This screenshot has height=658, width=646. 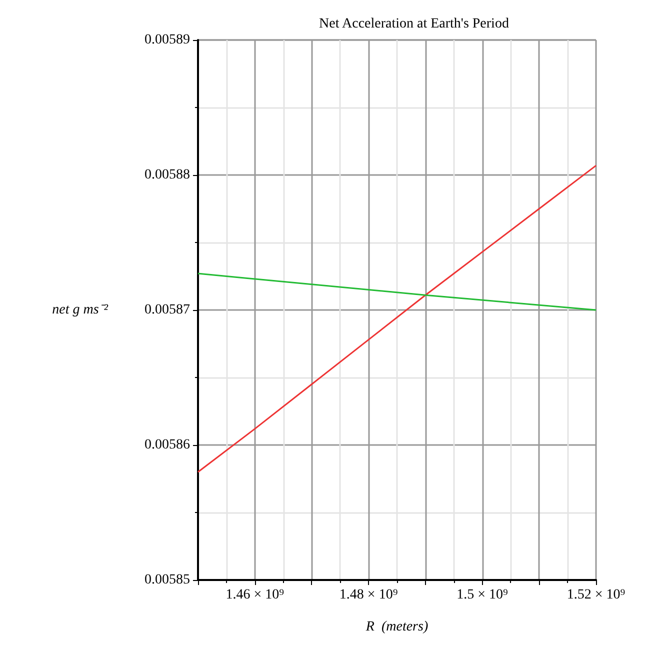 What do you see at coordinates (255, 595) in the screenshot?
I see `x-tick-label: 1.46 × 10⁹` at bounding box center [255, 595].